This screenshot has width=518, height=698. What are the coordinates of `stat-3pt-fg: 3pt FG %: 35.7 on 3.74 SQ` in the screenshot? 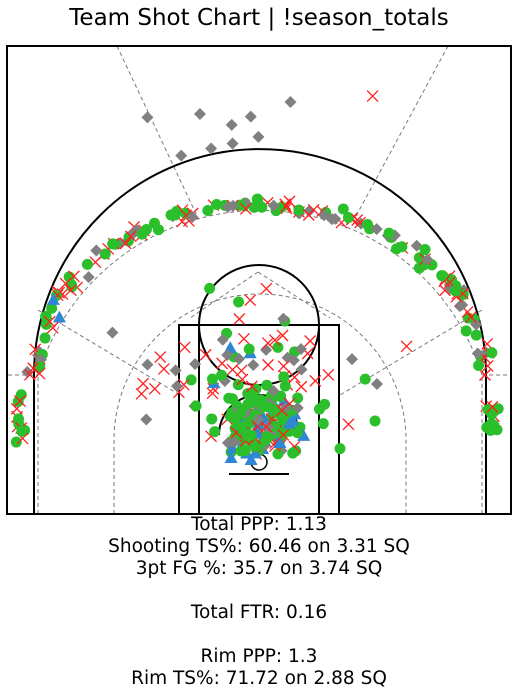 It's located at (259, 568).